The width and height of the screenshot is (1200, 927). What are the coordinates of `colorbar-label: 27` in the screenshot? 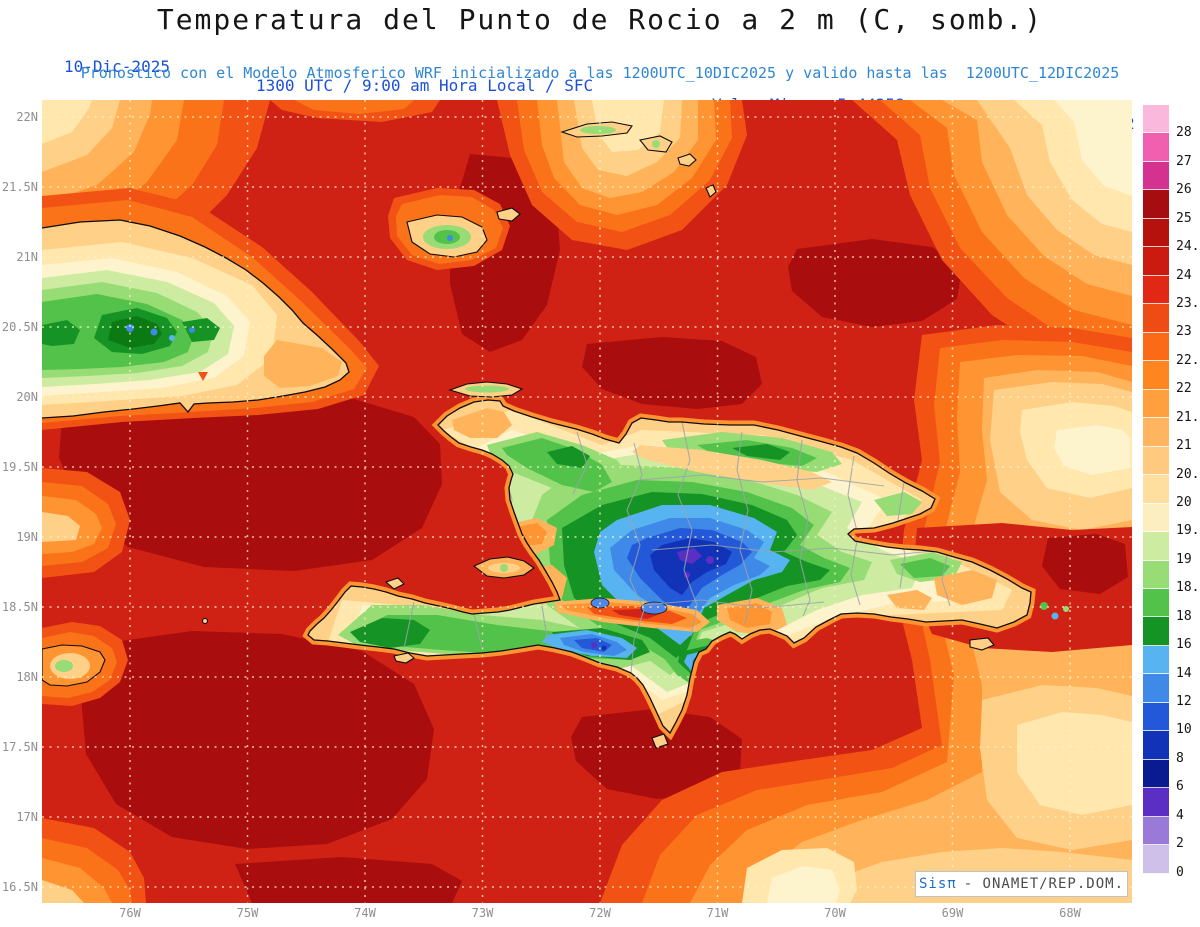 It's located at (1184, 161).